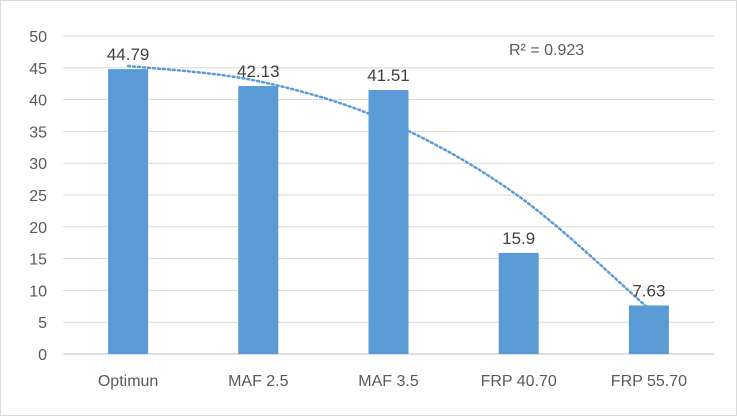  I want to click on x-tick-label: FRP 40.70, so click(519, 381).